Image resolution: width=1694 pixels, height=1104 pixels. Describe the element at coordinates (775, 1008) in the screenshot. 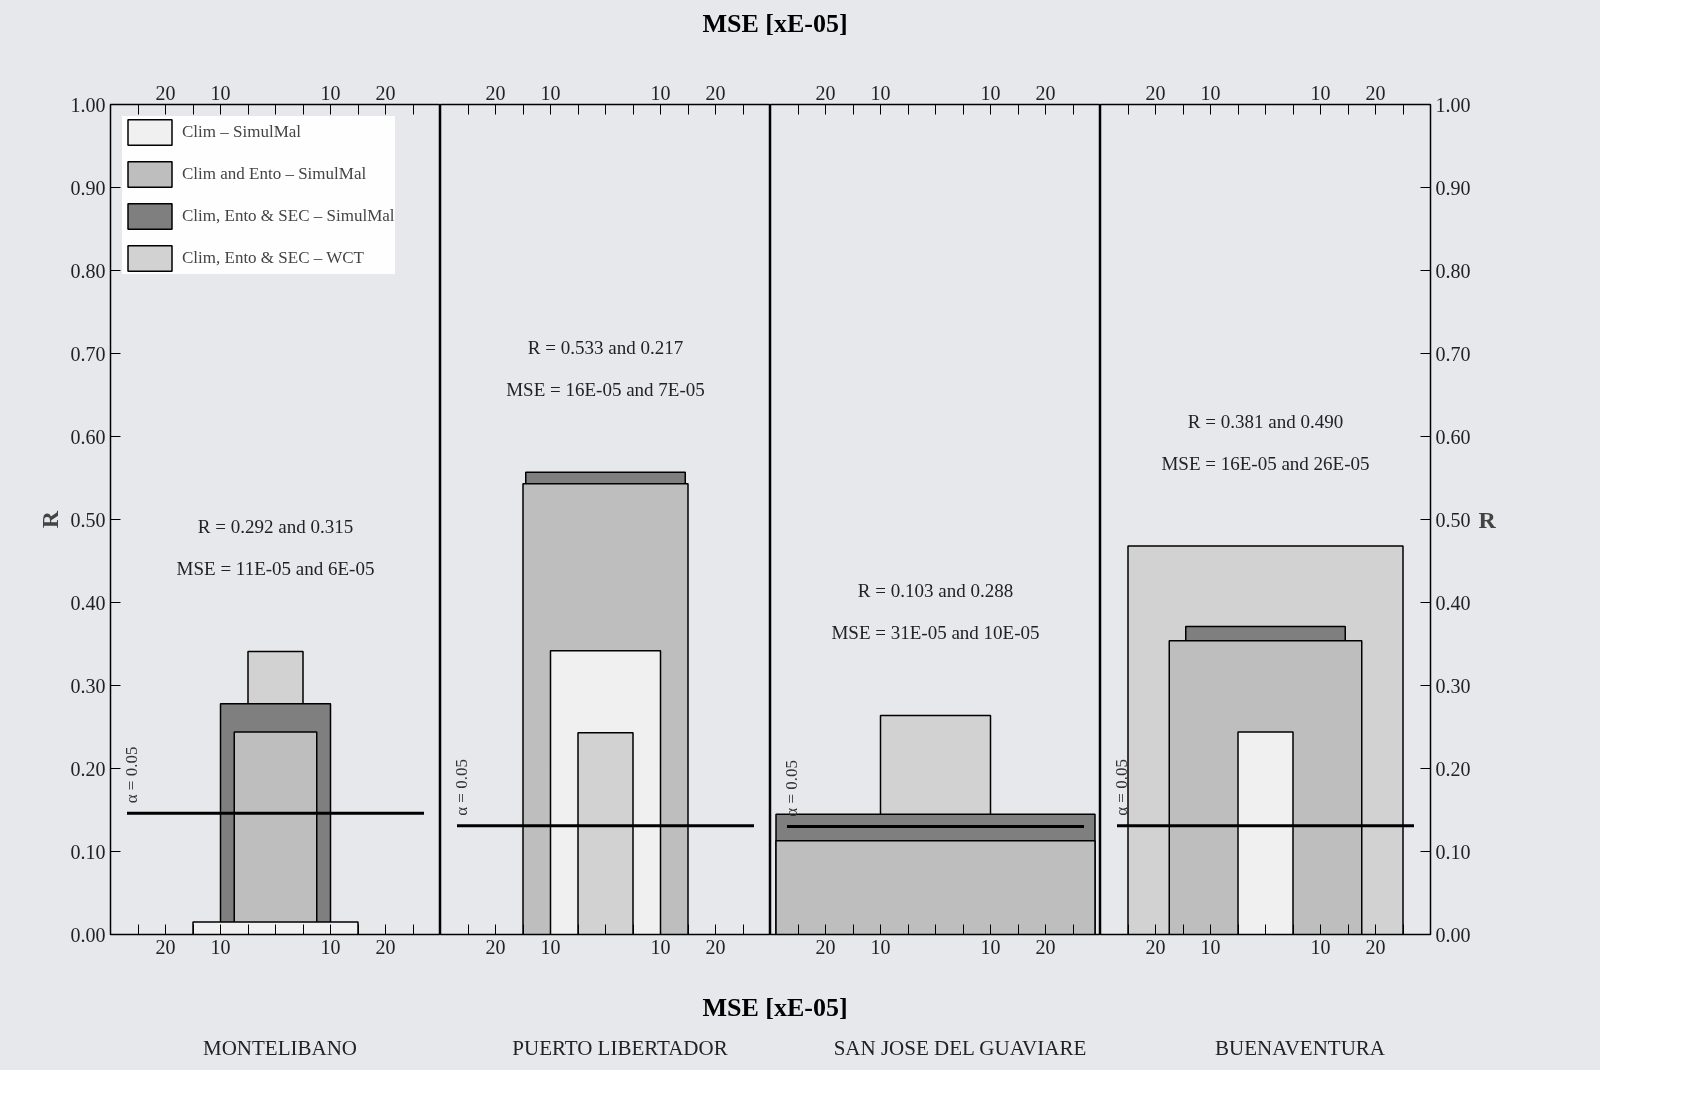

I see `x-axis-title: MSE [xE-05]` at that location.